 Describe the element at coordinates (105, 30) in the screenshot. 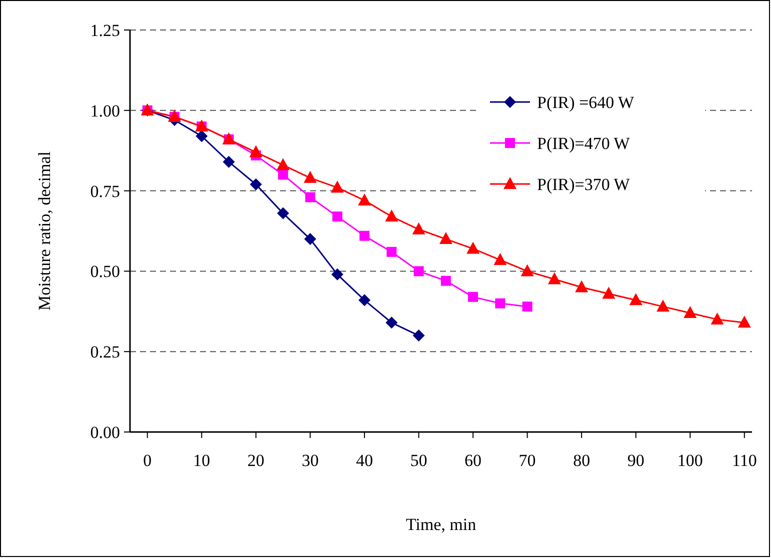

I see `y-tick-label: 1.25` at that location.